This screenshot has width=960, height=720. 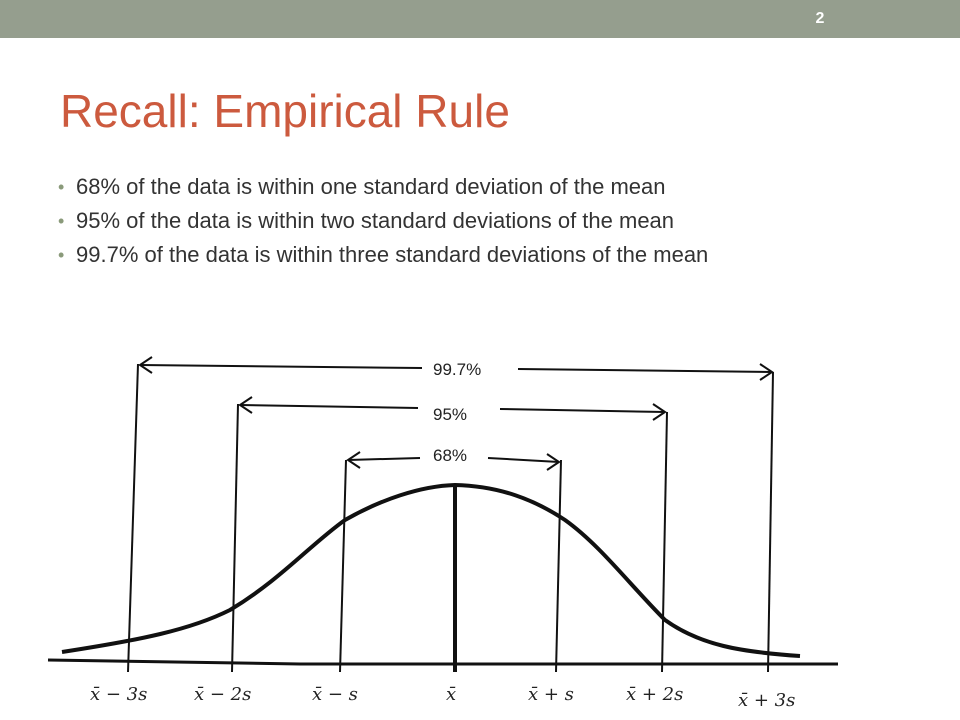 What do you see at coordinates (558, 566) in the screenshot?
I see `vline-plus-1s` at bounding box center [558, 566].